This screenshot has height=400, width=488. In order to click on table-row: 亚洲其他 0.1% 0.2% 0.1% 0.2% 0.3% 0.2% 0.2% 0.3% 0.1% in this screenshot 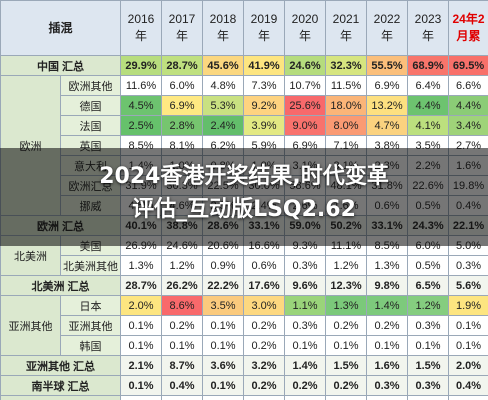, I will do `click(244, 325)`.